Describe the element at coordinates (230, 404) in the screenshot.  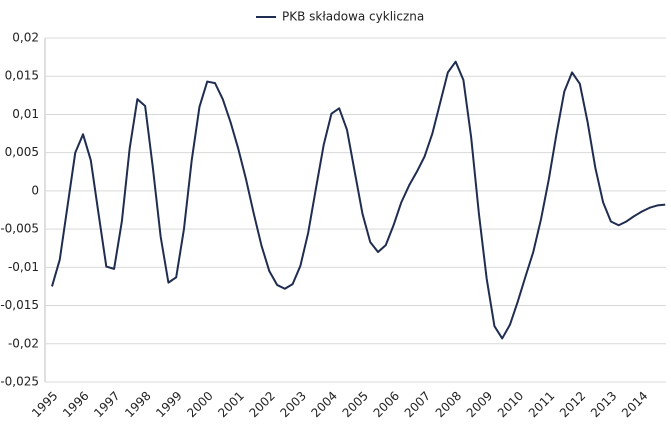
I see `x-tick-label: 2001` at that location.